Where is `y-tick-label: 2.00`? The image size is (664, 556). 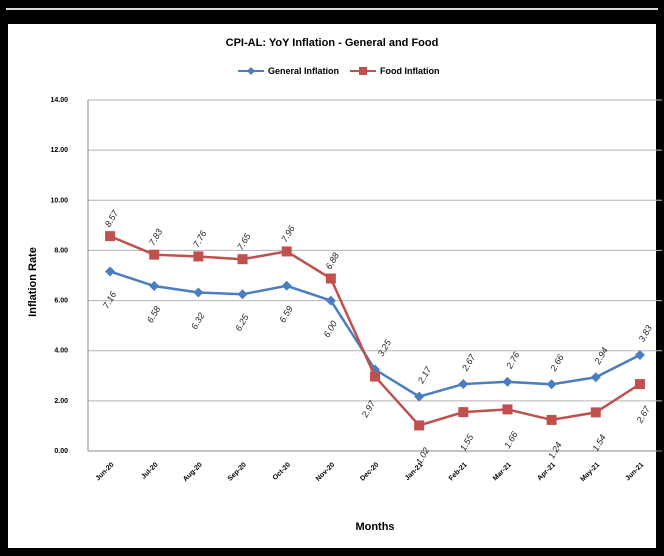
y-tick-label: 2.00 is located at coordinates (61, 401).